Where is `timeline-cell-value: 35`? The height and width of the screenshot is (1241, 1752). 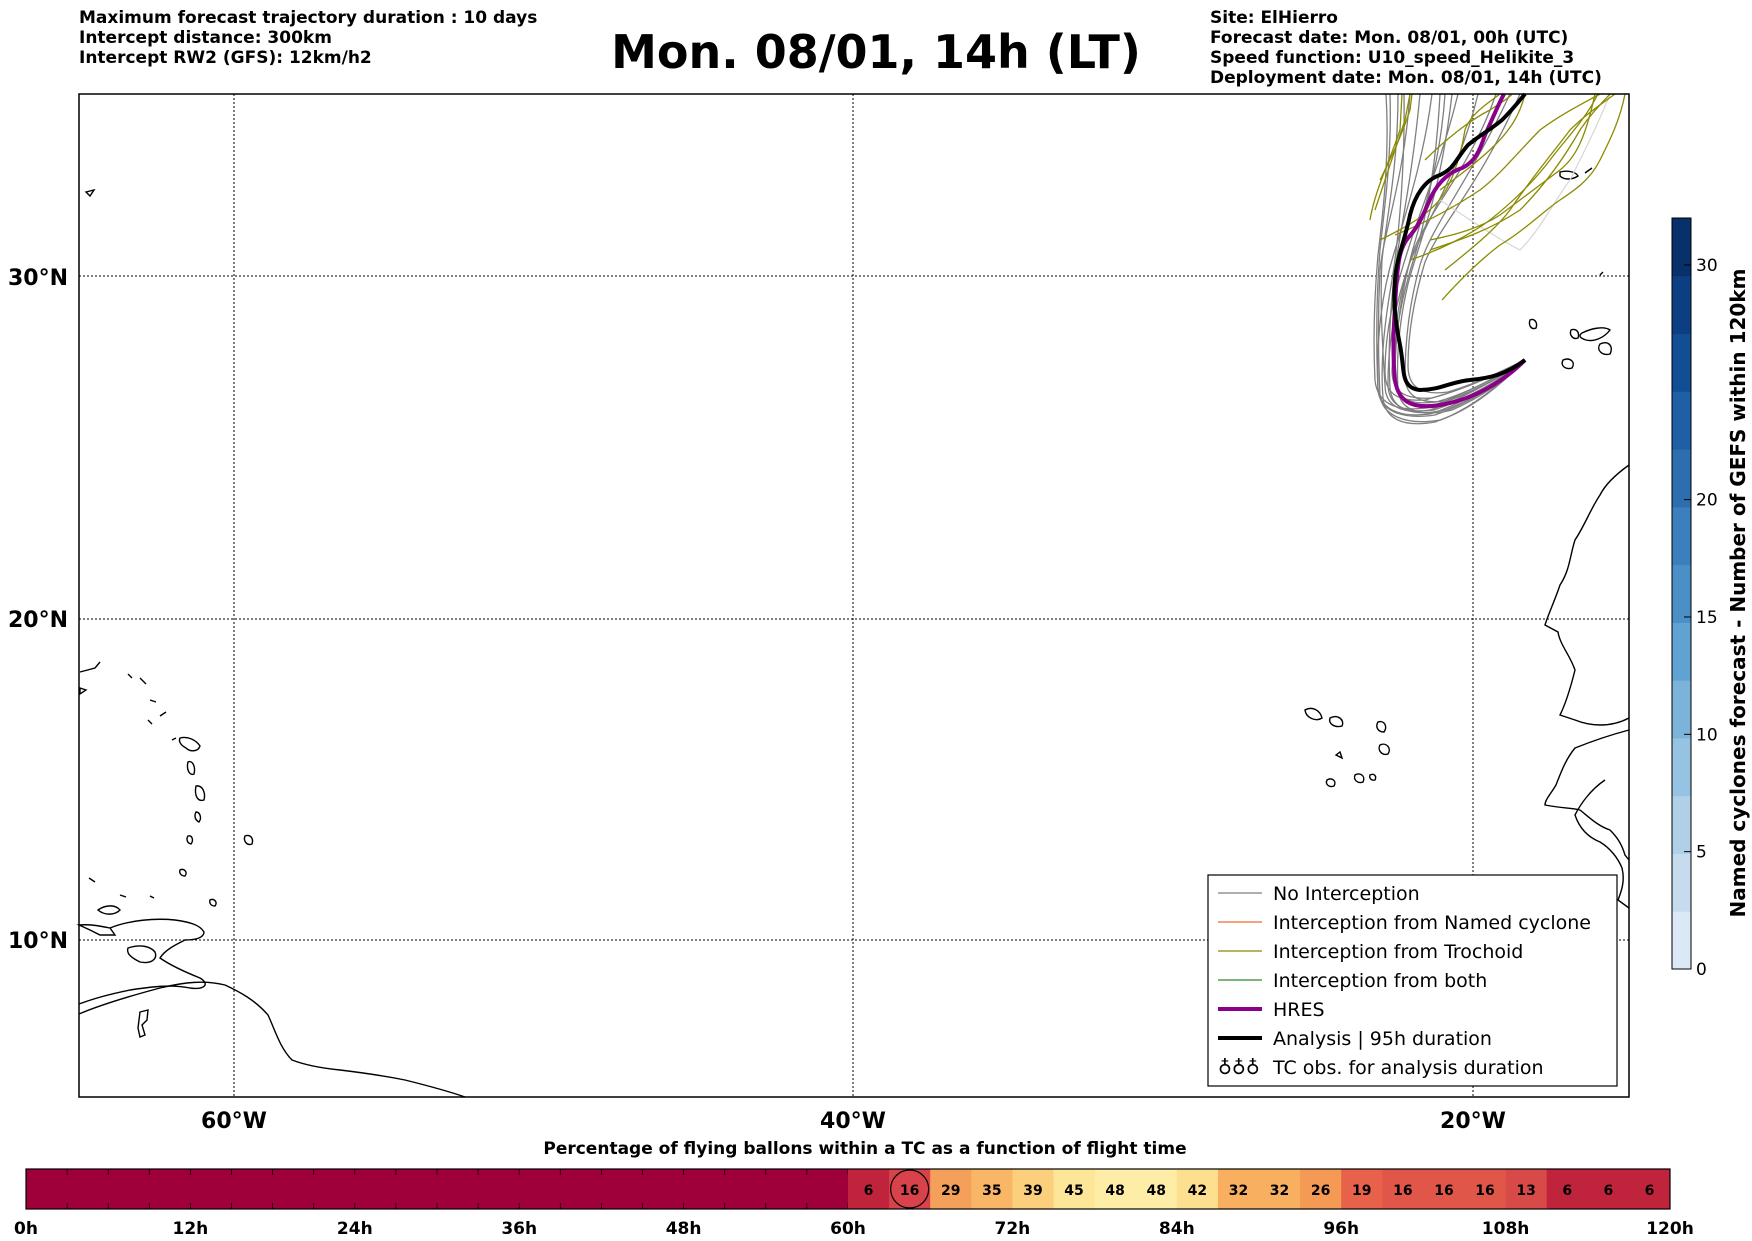
timeline-cell-value: 35 is located at coordinates (991, 1191).